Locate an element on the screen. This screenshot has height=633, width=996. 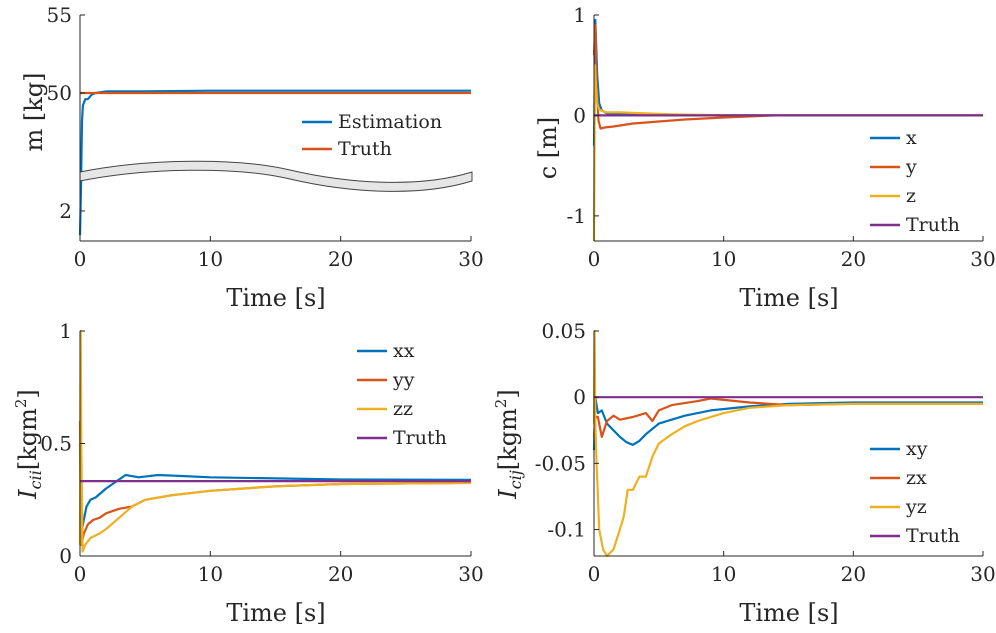
icij-ytick-0: 0 is located at coordinates (579, 397).